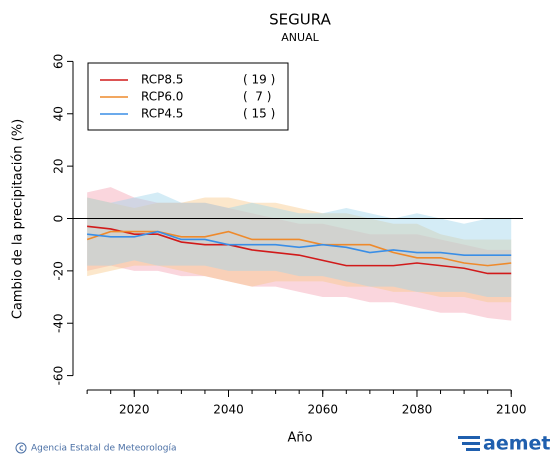  Describe the element at coordinates (104, 449) in the screenshot. I see `footer-agency: Agencia Estatal de Meteorología` at that location.